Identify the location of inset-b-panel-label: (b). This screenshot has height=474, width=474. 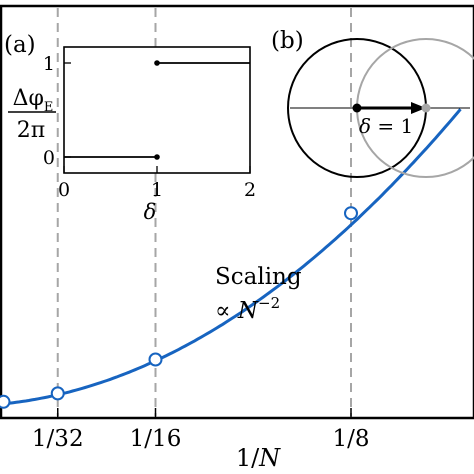
(287, 41).